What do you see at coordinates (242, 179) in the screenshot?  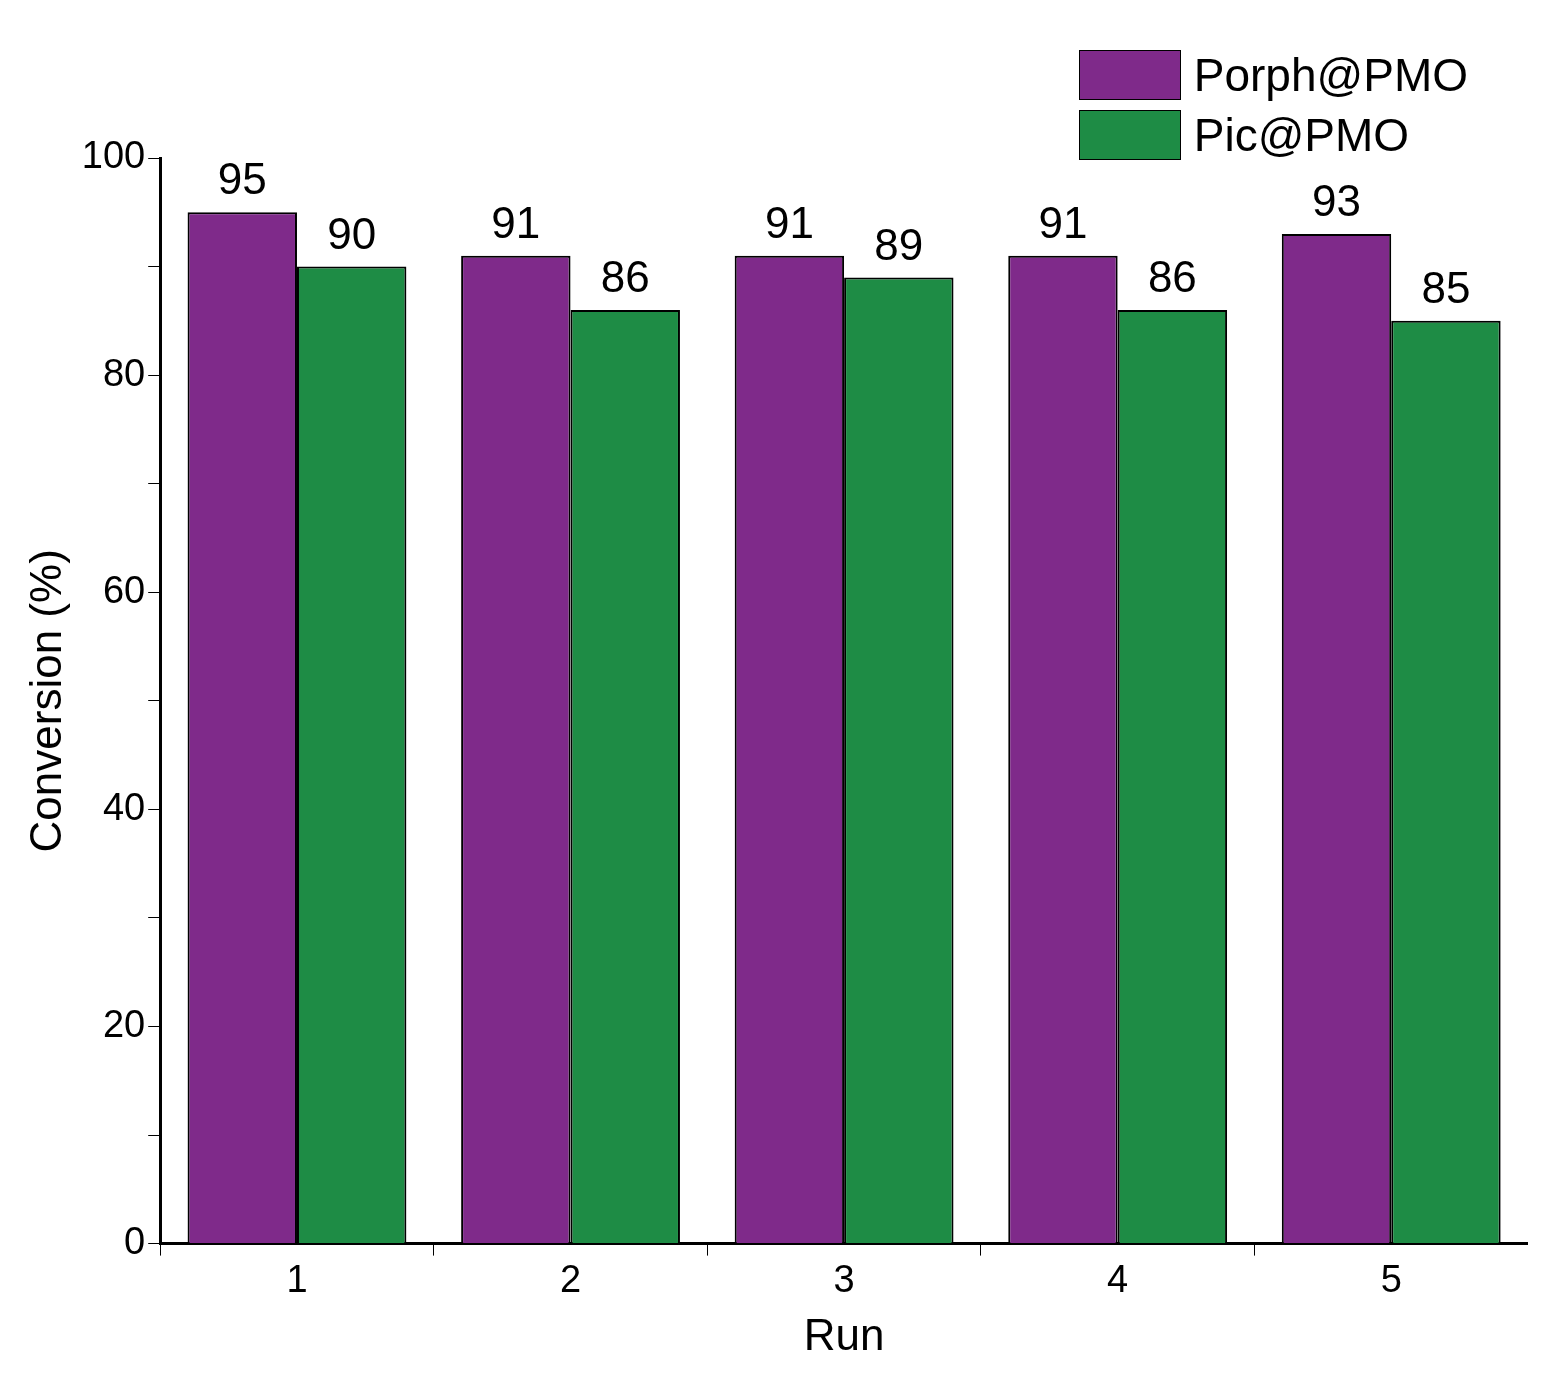 I see `data-label: 95` at bounding box center [242, 179].